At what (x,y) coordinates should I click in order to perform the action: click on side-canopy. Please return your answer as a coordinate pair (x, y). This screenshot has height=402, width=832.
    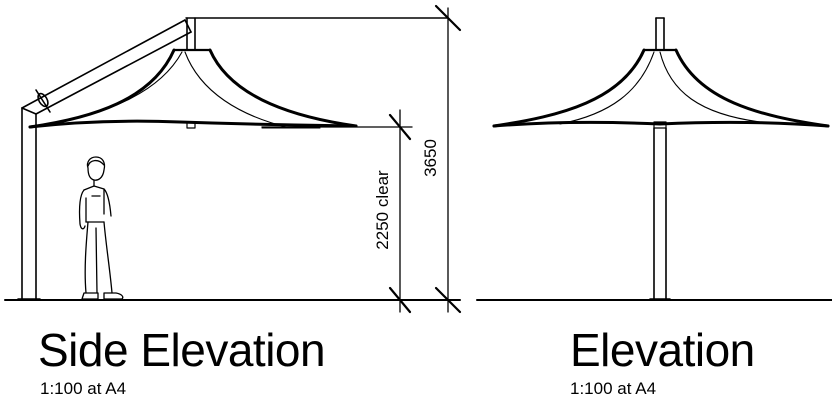
    Looking at the image, I should click on (193, 88).